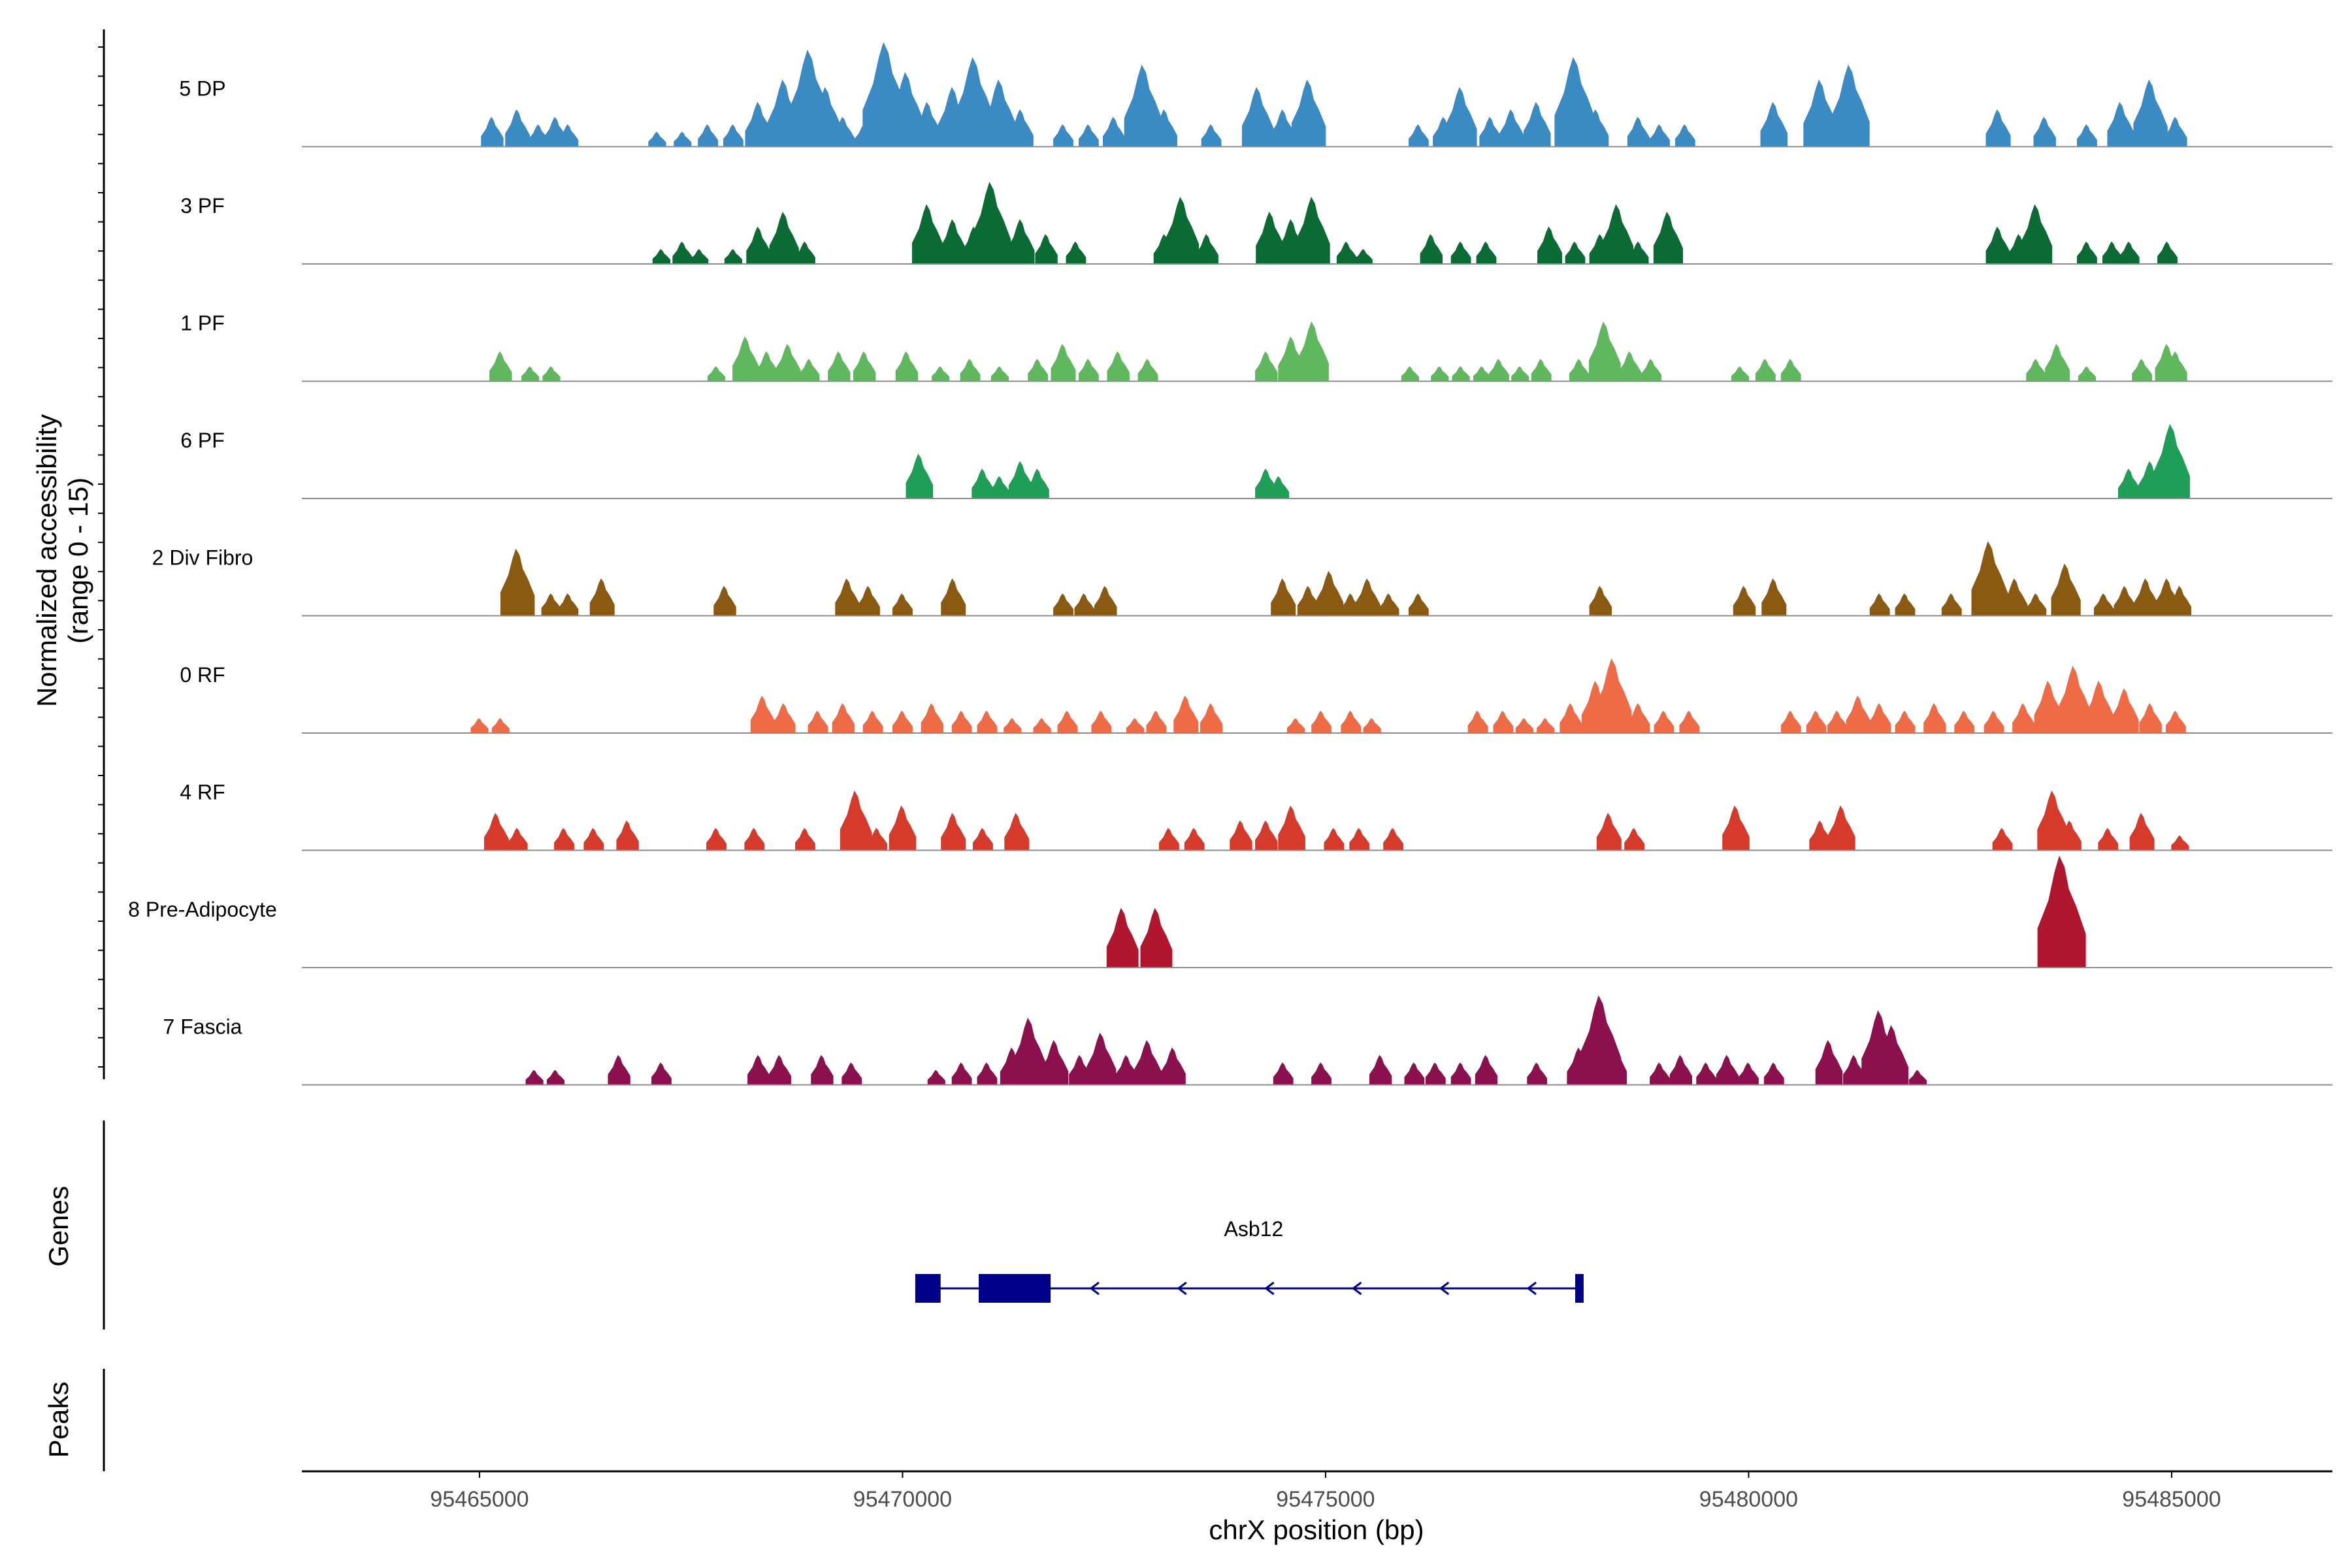 The width and height of the screenshot is (2352, 1568). I want to click on track-8-pre-adipocyte: 8 Pre-Adipocyte, so click(1230, 911).